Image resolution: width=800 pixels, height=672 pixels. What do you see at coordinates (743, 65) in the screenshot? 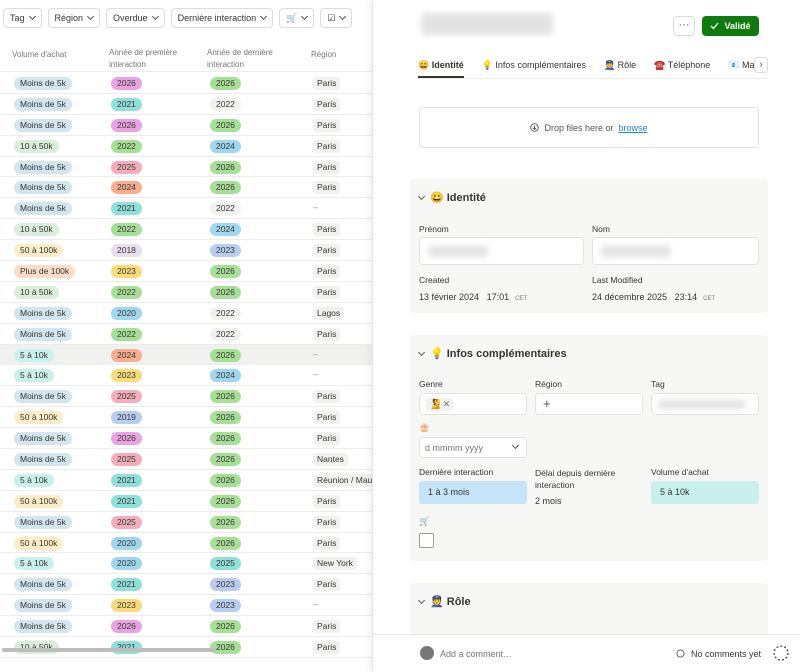
I see `tab-mail: 📧 Mail` at bounding box center [743, 65].